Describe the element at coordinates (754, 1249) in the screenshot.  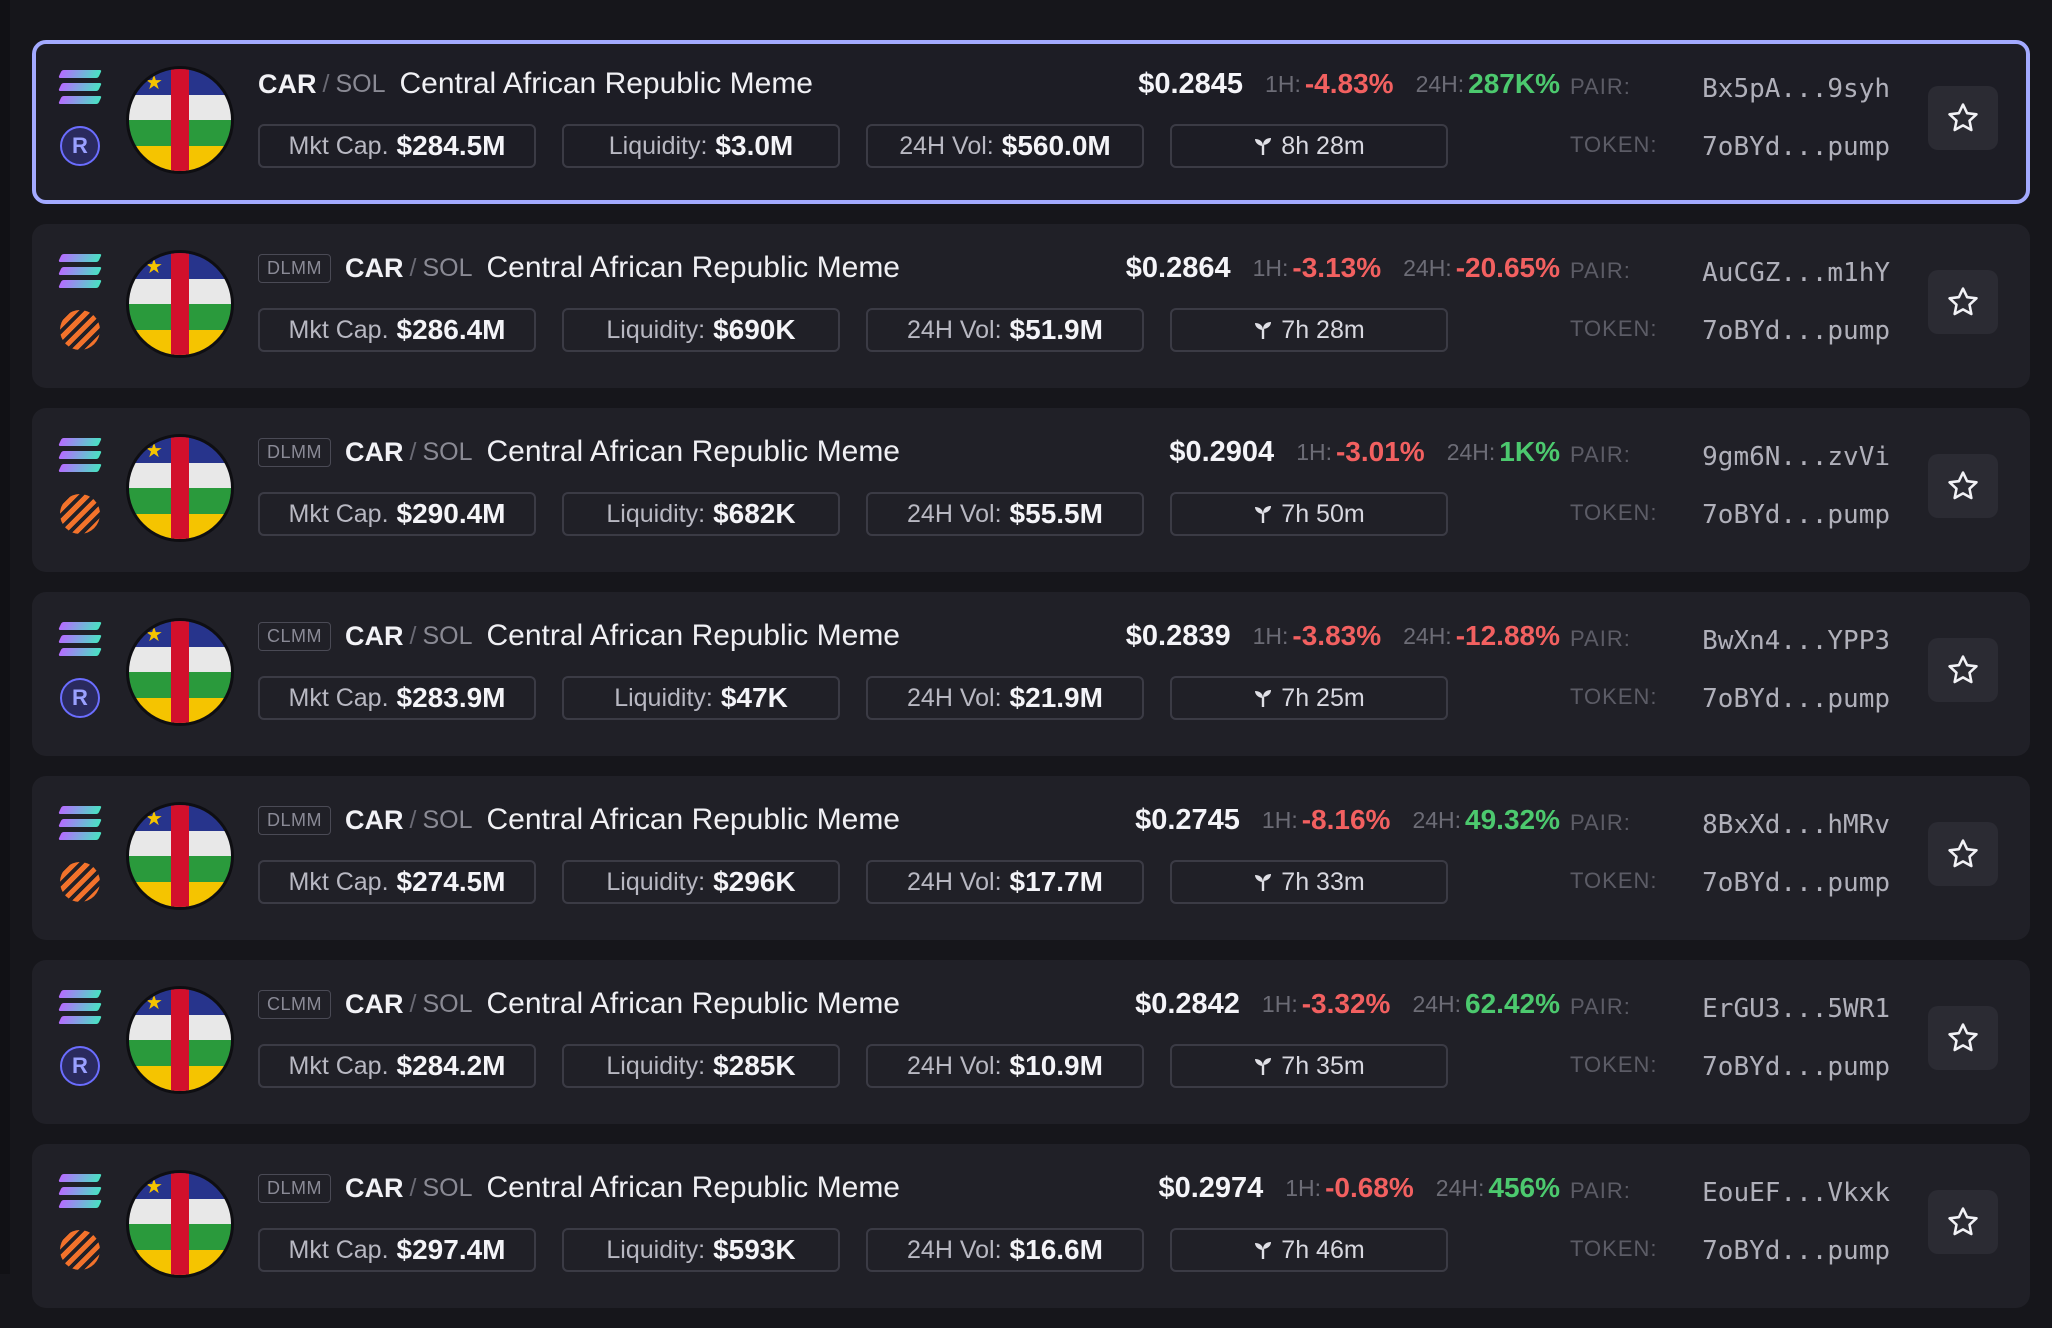
I see `liquidity-value: $593K` at that location.